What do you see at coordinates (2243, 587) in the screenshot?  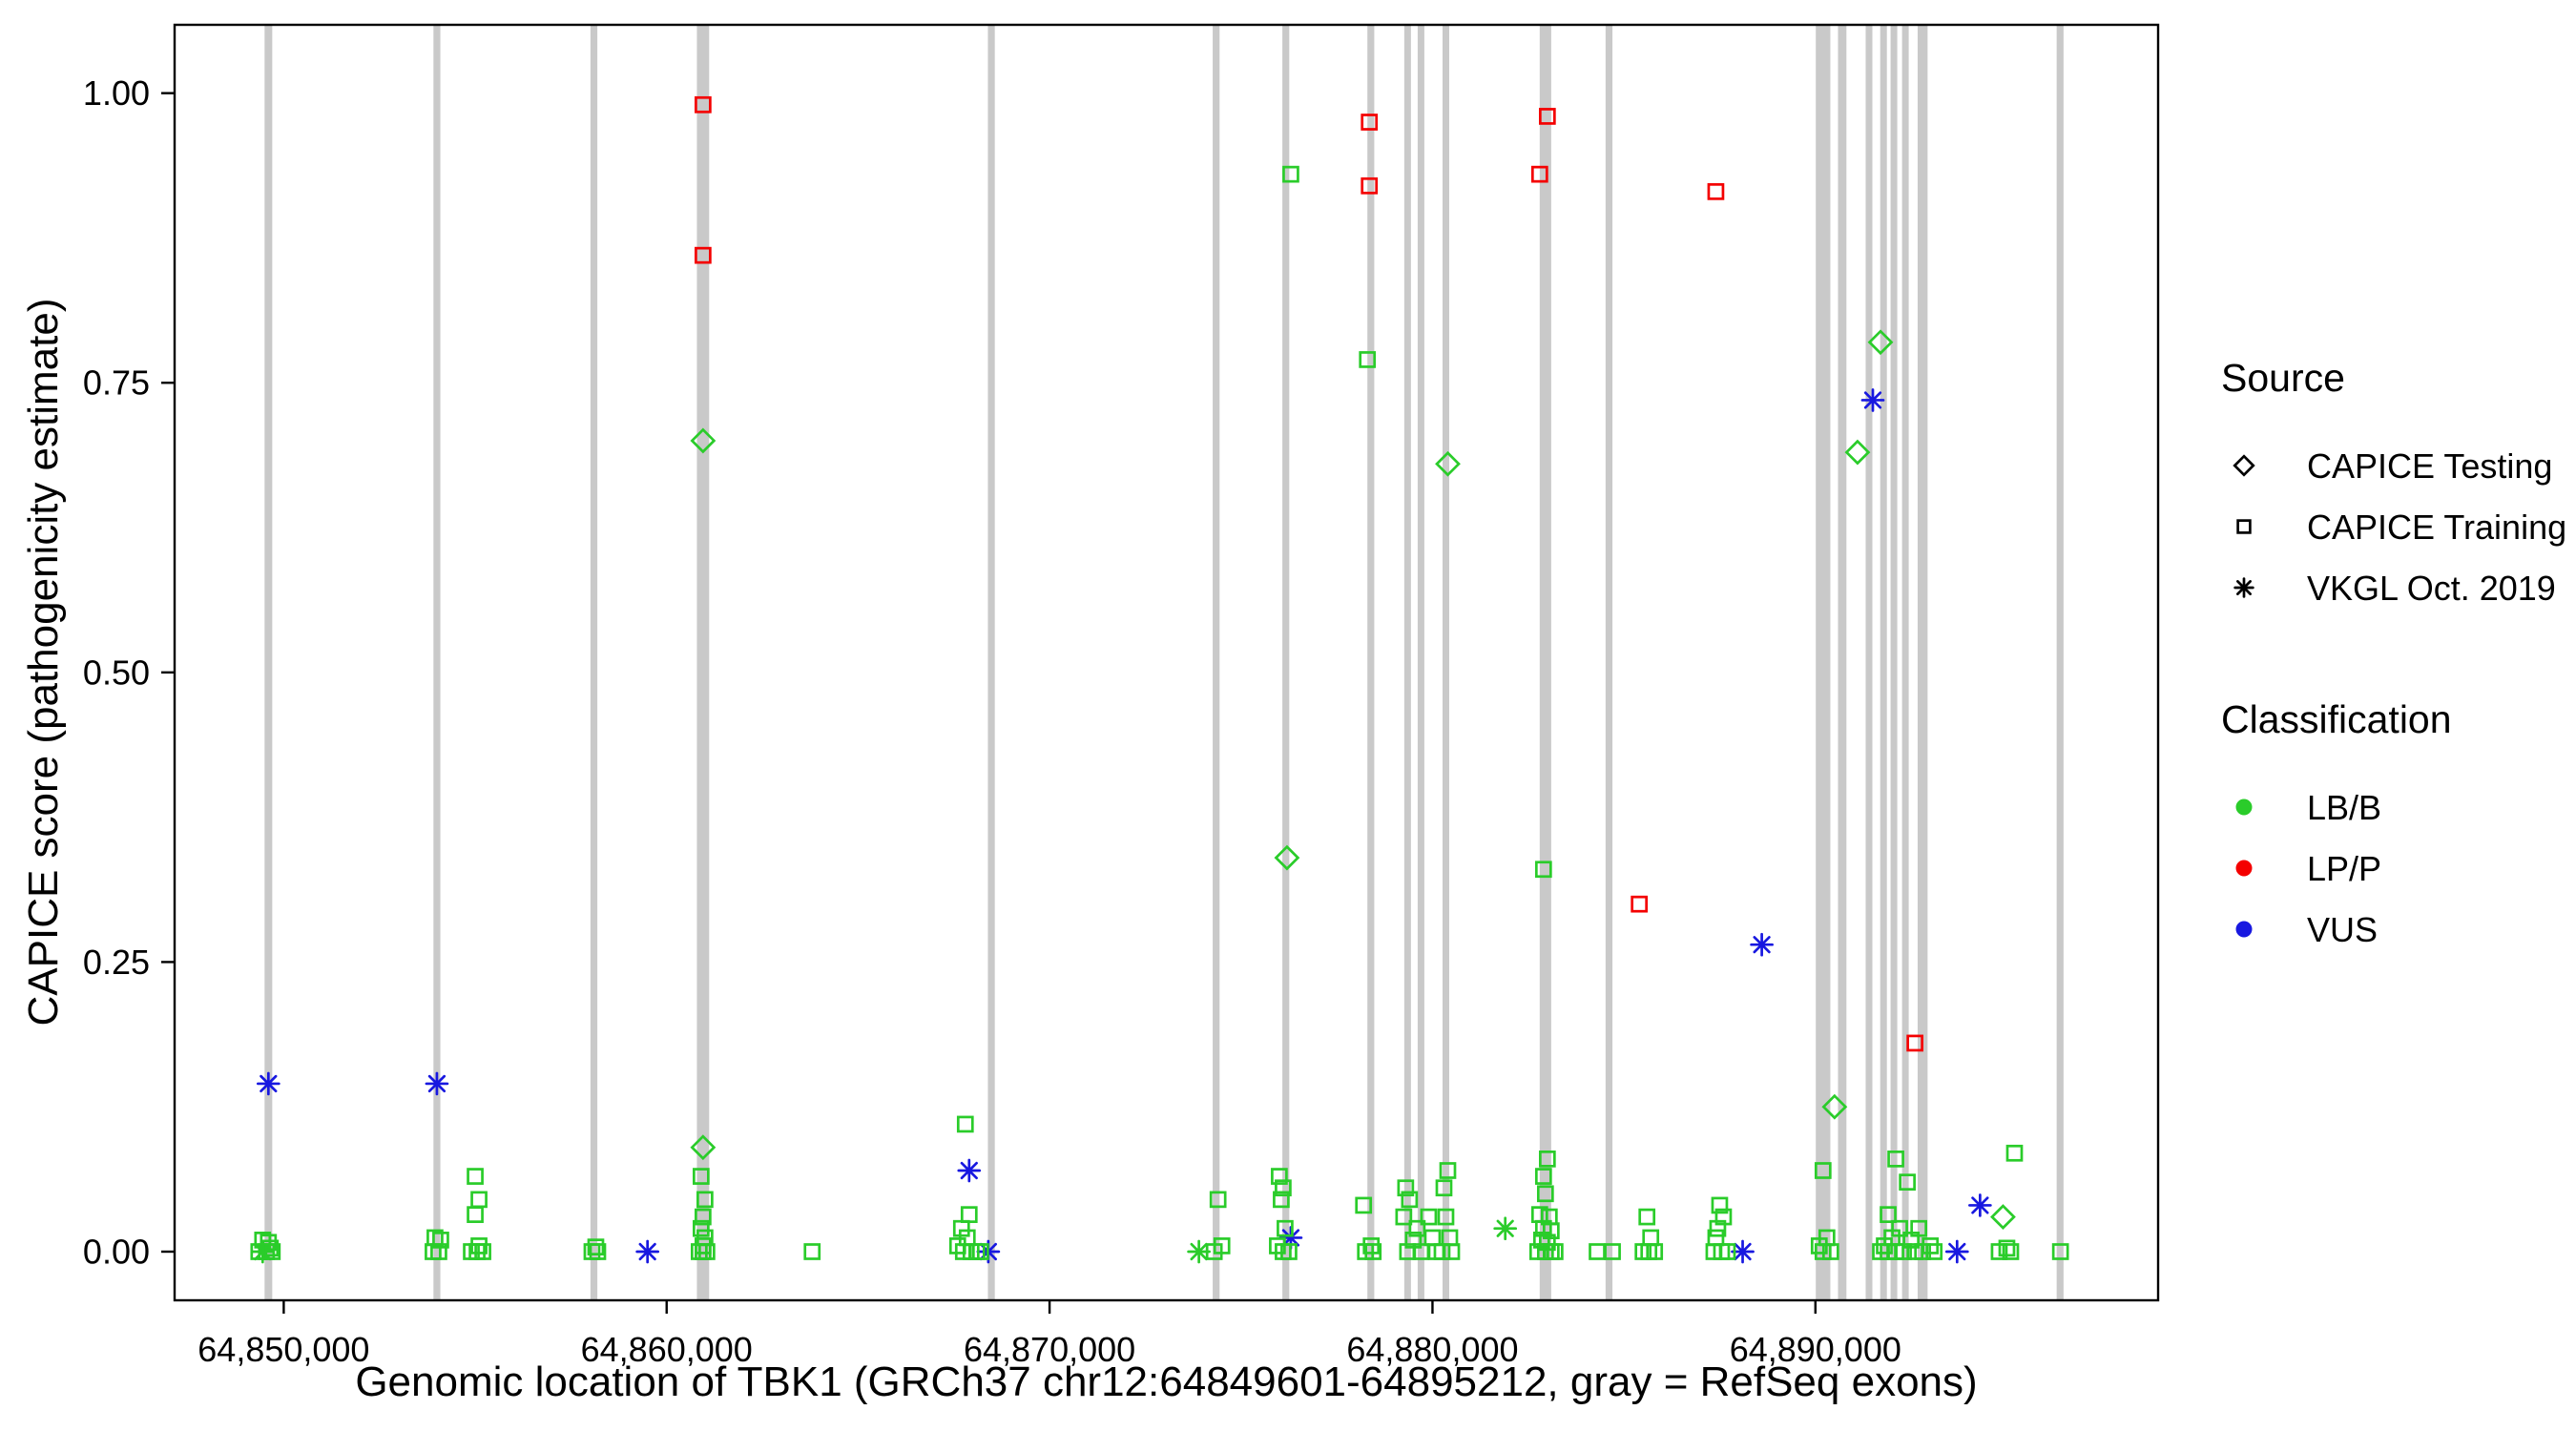 I see `asterisk-legend-icon` at bounding box center [2243, 587].